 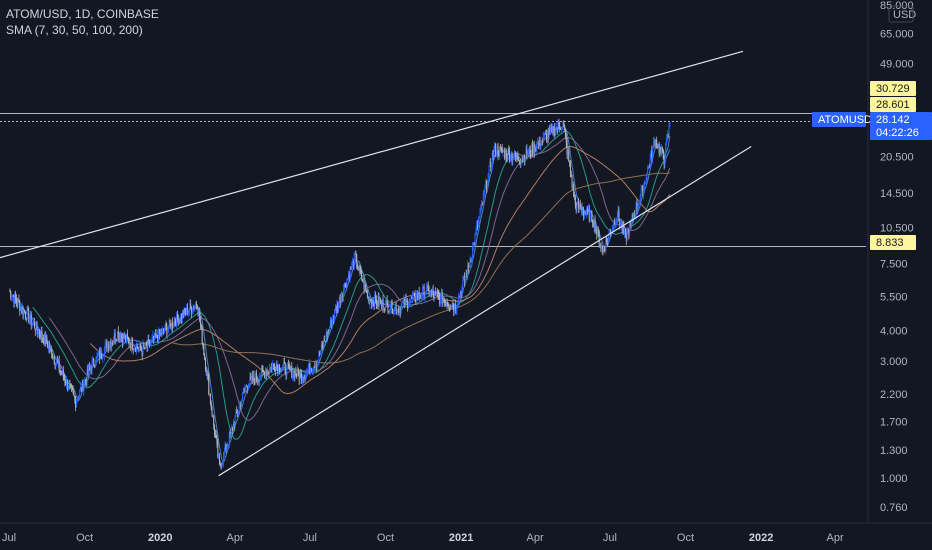 I want to click on y-tick-label: 65.000, so click(x=897, y=35).